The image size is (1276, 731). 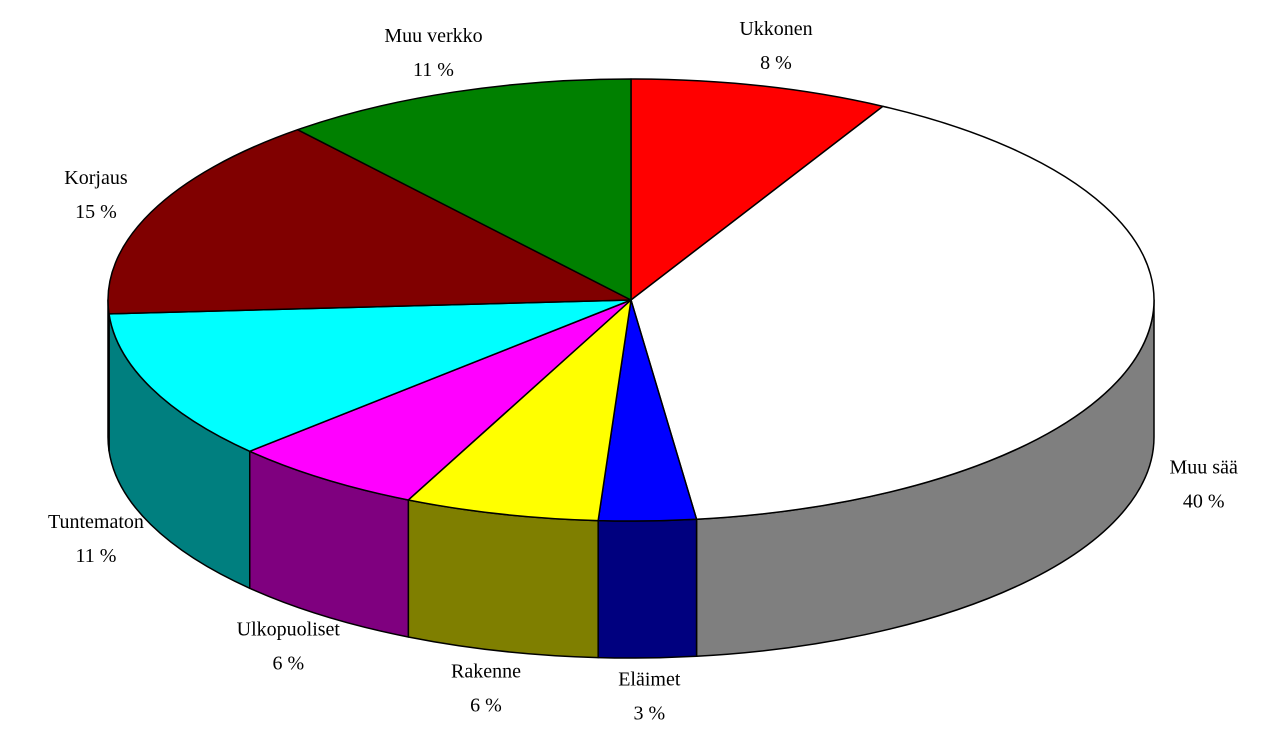 I want to click on slice-label: Ulkopuoliset, so click(x=289, y=630).